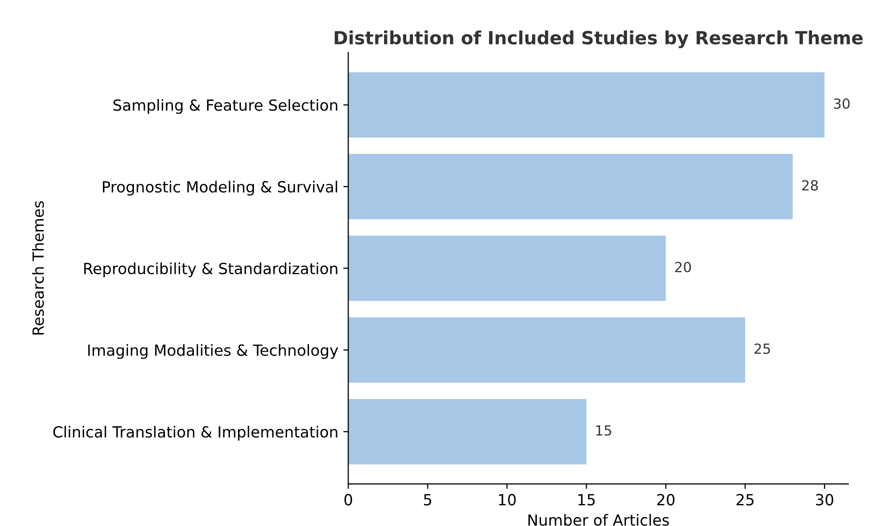 The height and width of the screenshot is (526, 893). Describe the element at coordinates (665, 500) in the screenshot. I see `x-tick-label: 20` at that location.